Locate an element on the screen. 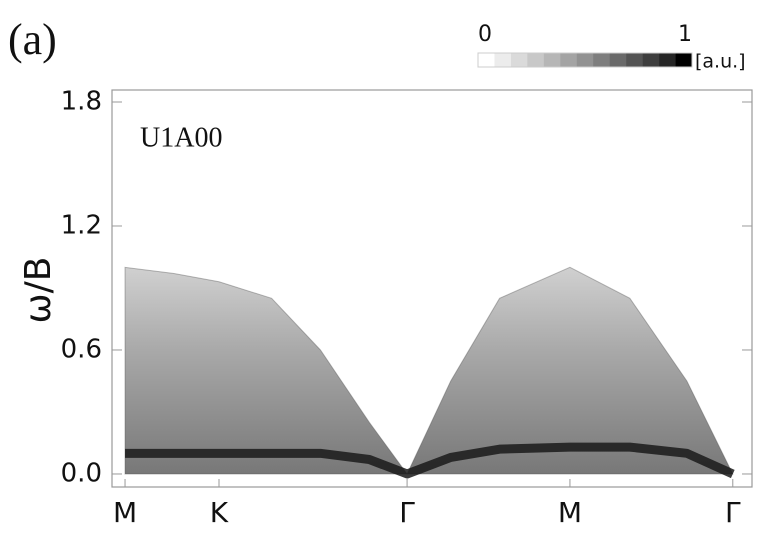  colorbar-frame is located at coordinates (585, 60).